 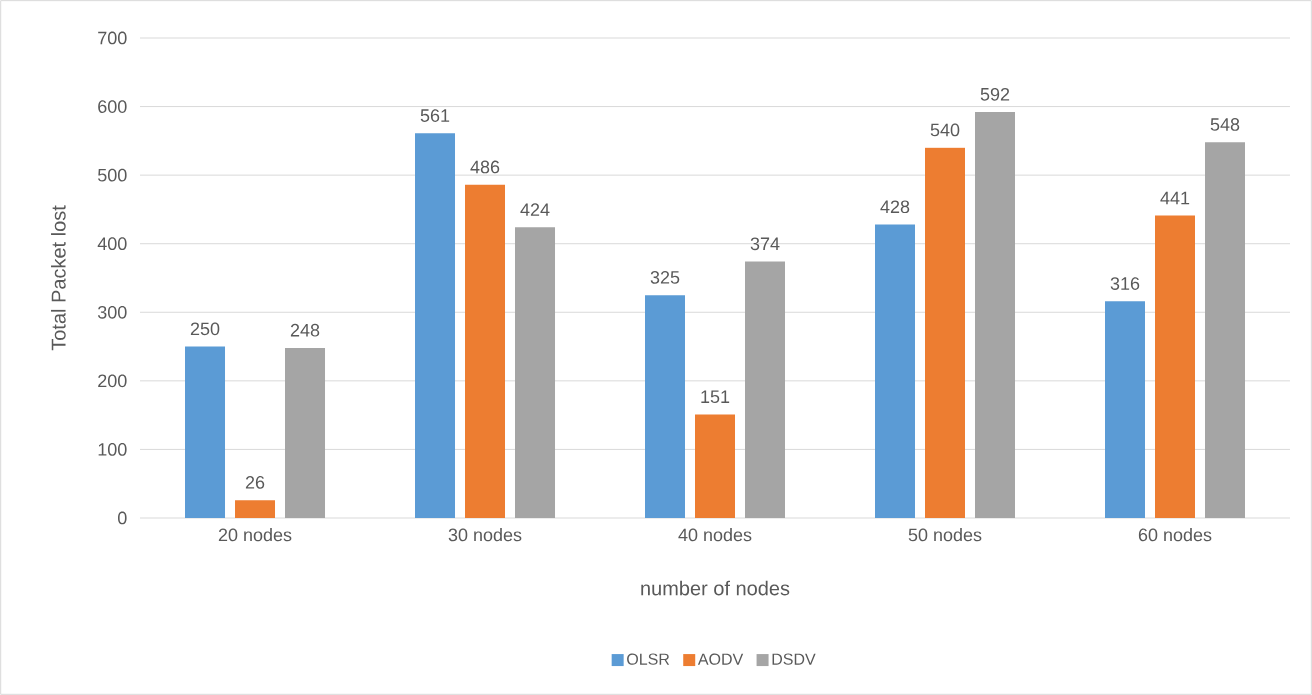 I want to click on legend-label: OLSR, so click(x=648, y=659).